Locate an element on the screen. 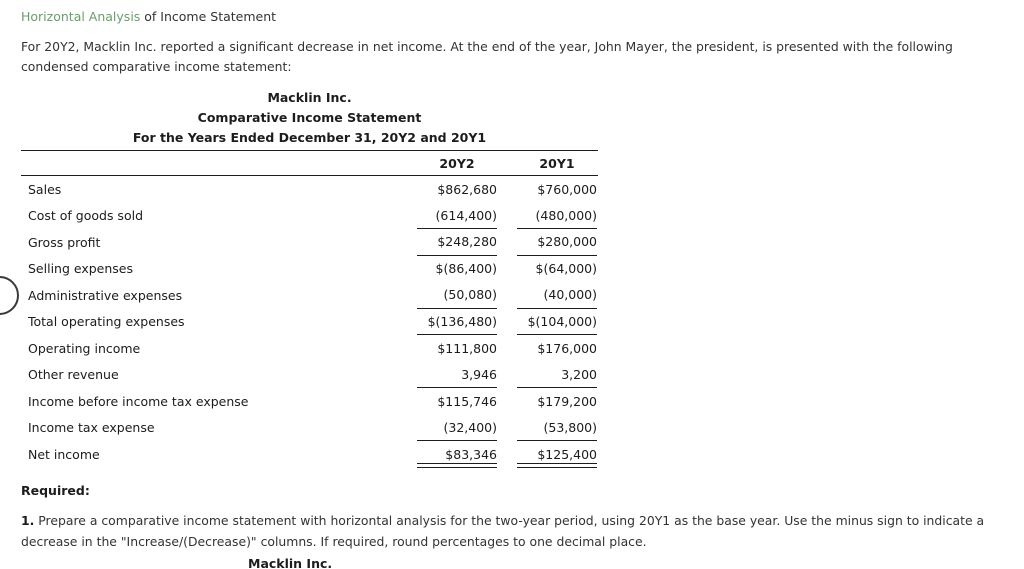  statement-row: Selling expenses $(86,400) $(64,000) is located at coordinates (309, 269).